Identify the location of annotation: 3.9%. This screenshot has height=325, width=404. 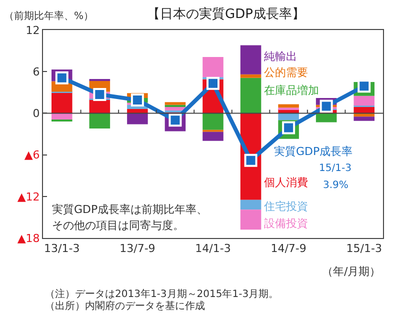
(335, 185).